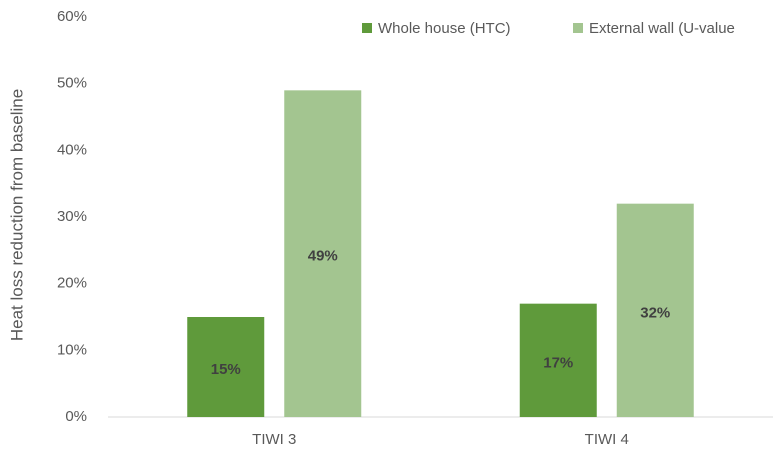 The image size is (774, 454). I want to click on legend-label: External wall (U-value, so click(662, 28).